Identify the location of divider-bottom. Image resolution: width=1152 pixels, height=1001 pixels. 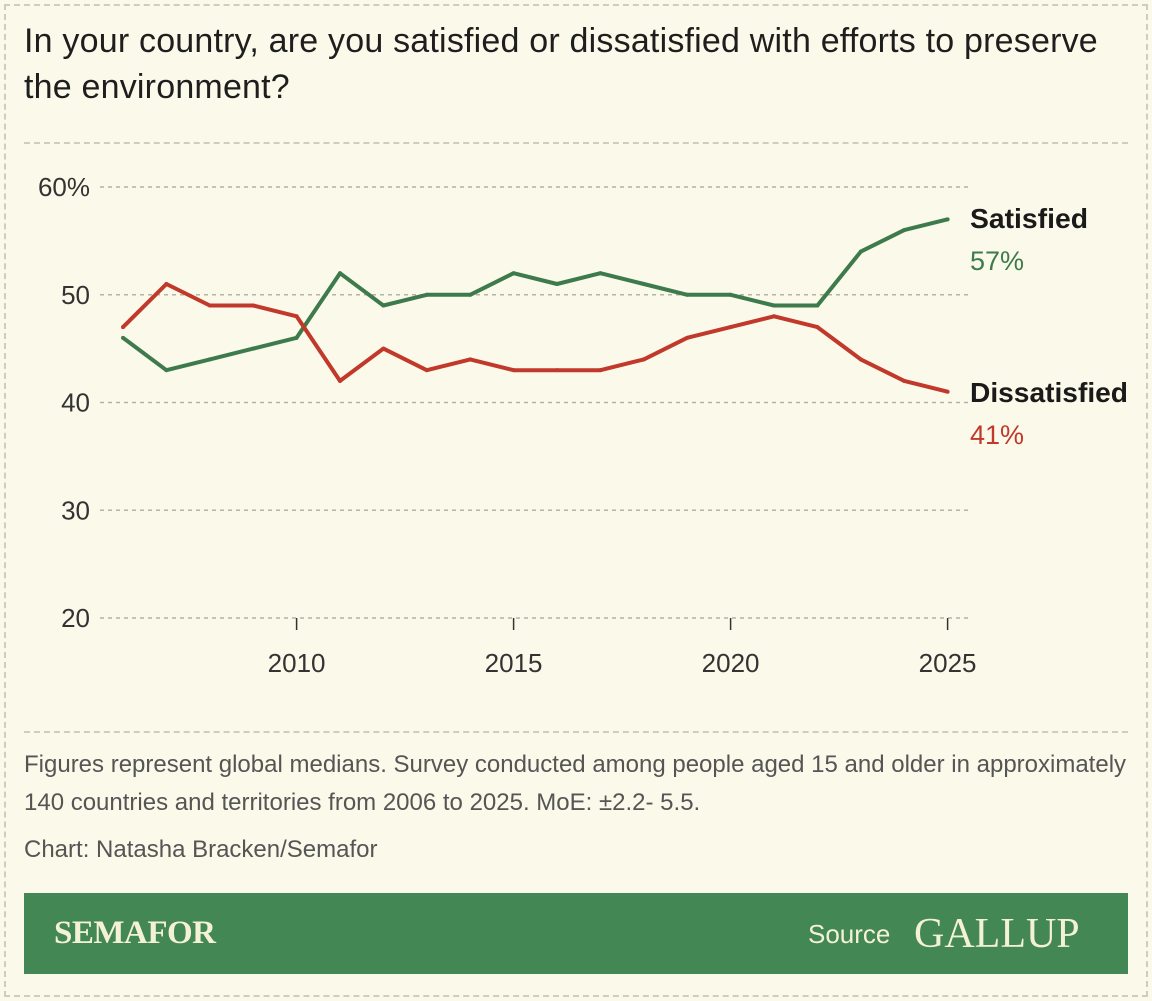
(576, 732).